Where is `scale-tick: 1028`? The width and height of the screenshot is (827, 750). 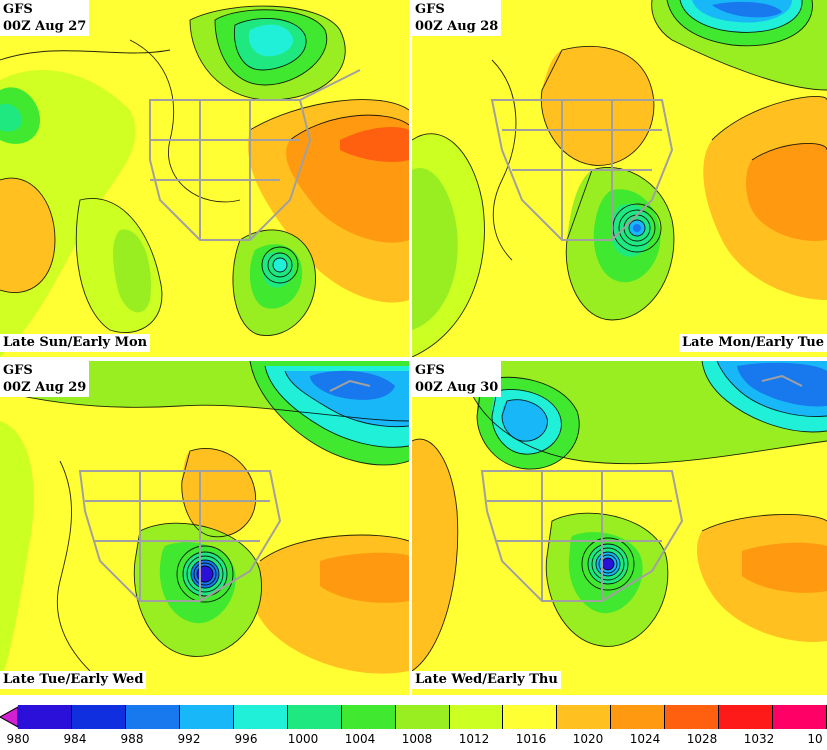 scale-tick: 1028 is located at coordinates (702, 739).